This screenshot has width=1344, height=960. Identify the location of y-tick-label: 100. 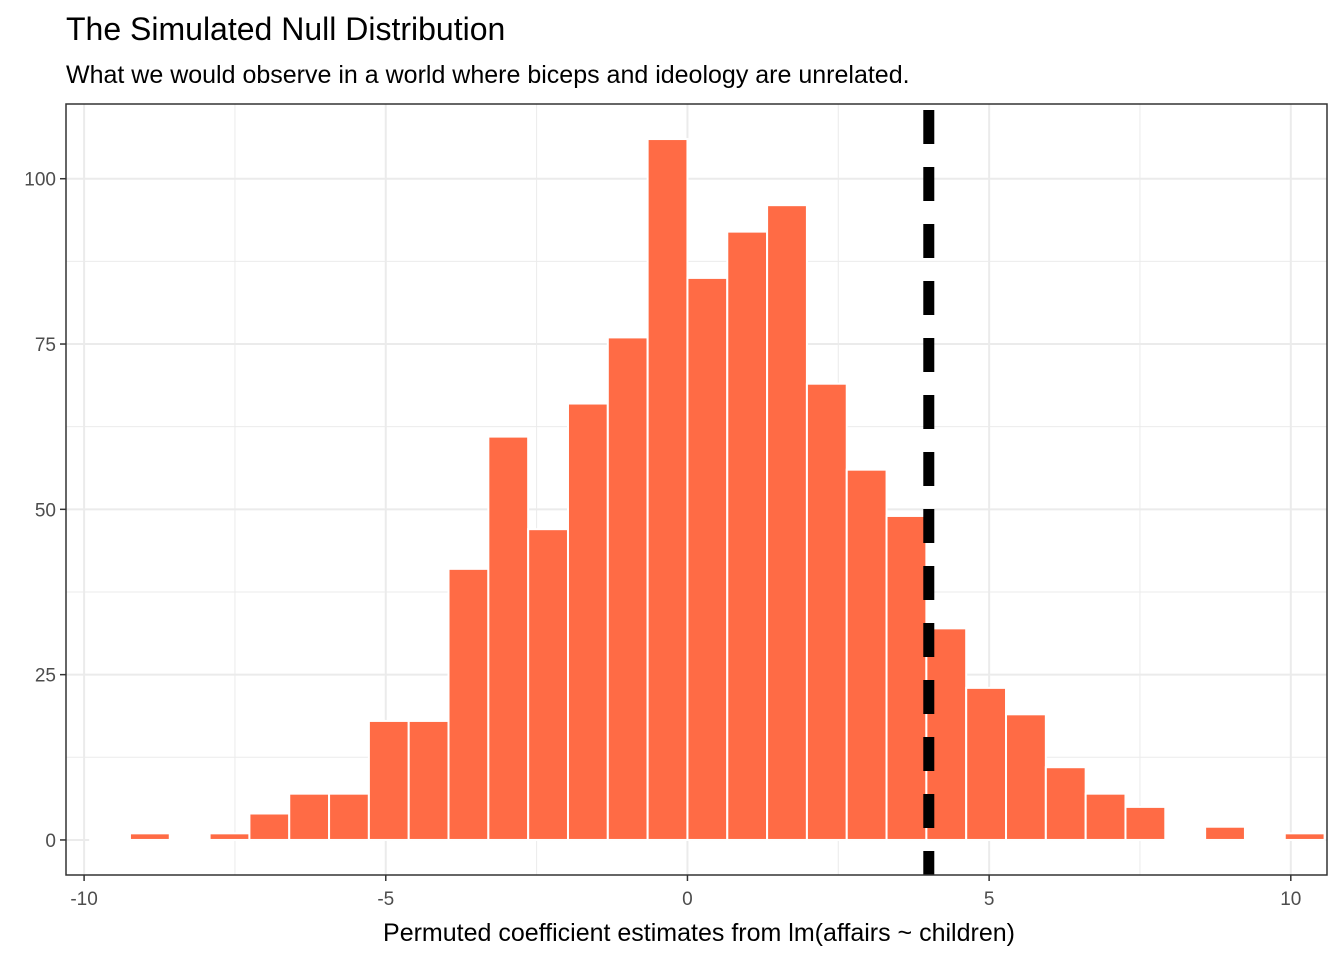
(40, 180).